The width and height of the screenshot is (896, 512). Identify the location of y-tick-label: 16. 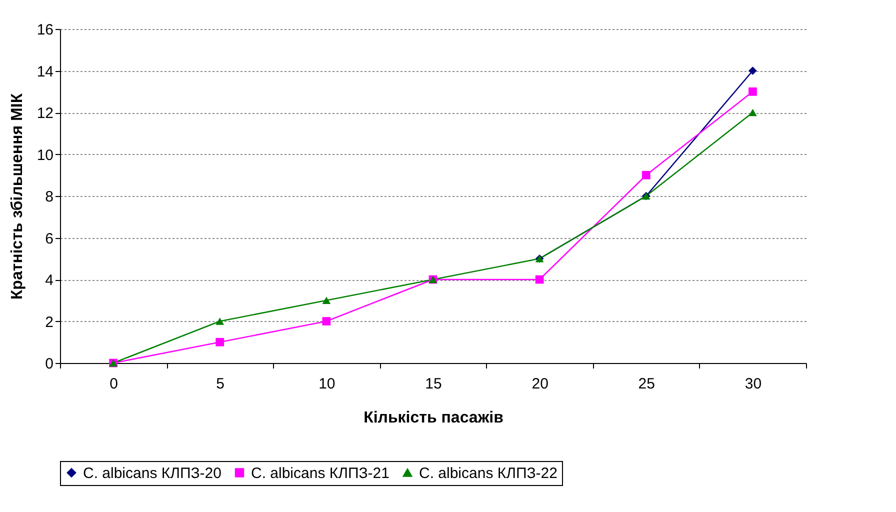
(45, 30).